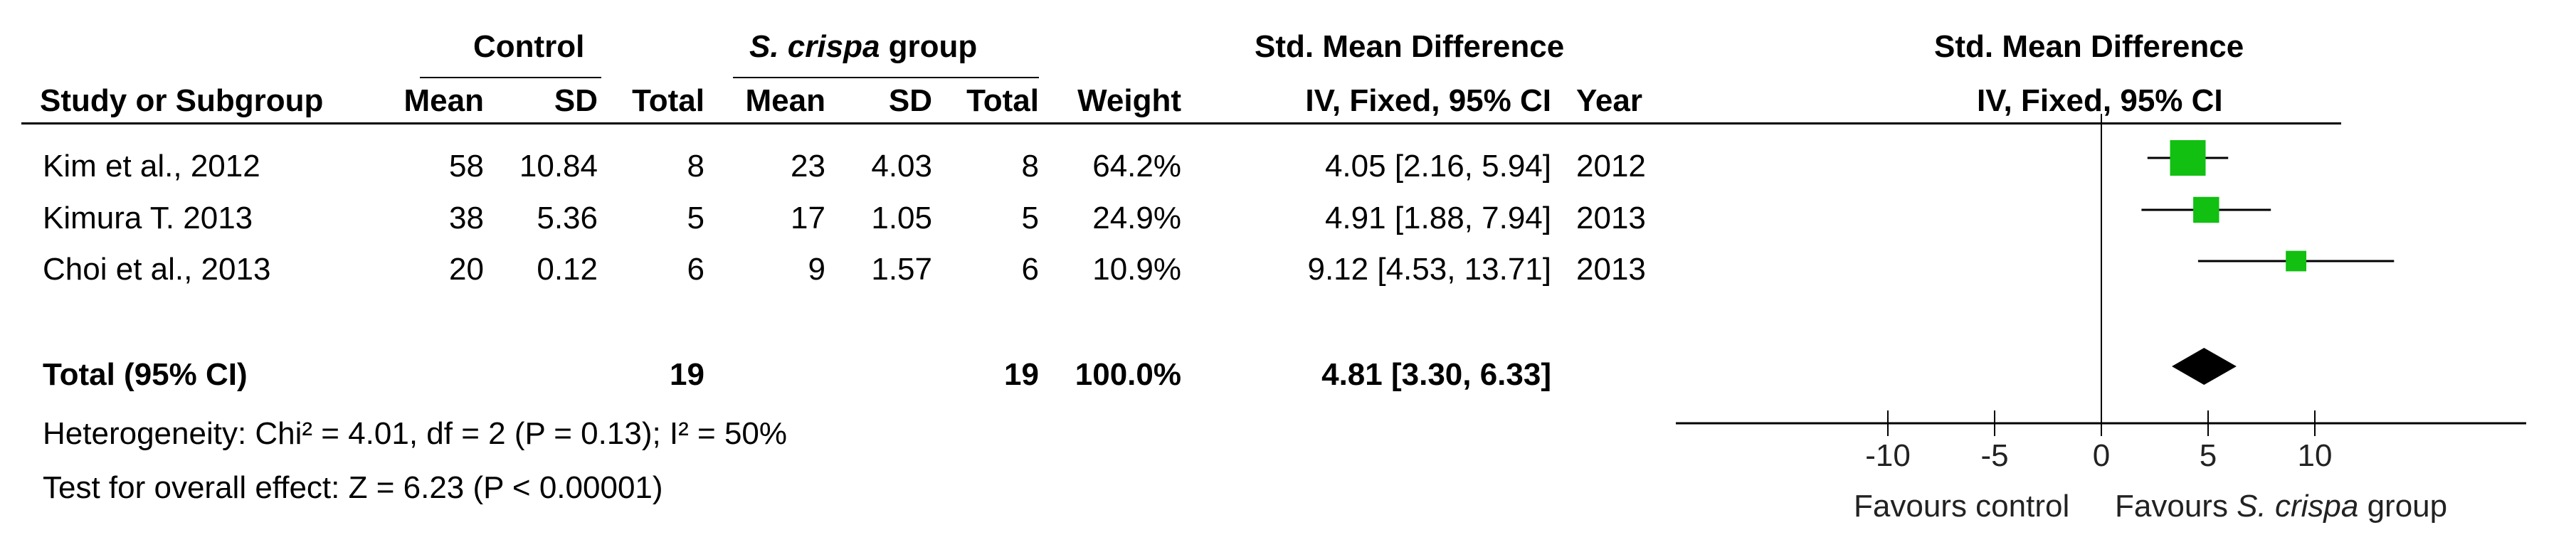 The height and width of the screenshot is (557, 2576). I want to click on col-total-treat-header: Total, so click(1003, 100).